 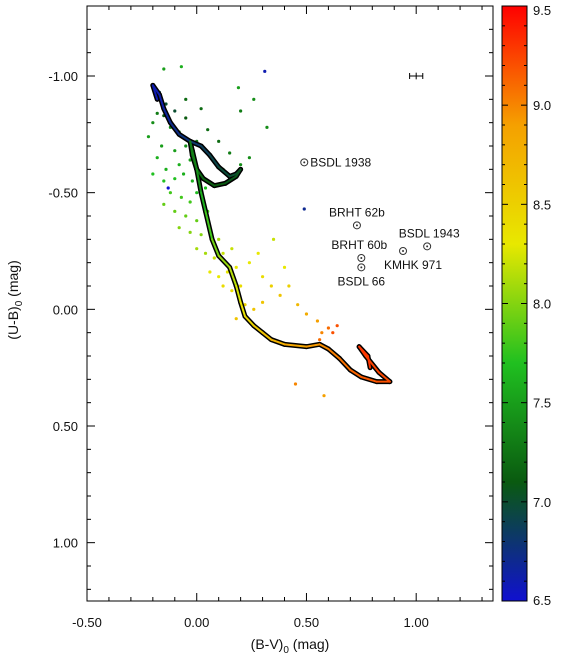 What do you see at coordinates (15, 299) in the screenshot?
I see `y-axis-title: (U-B)0 (mag)` at bounding box center [15, 299].